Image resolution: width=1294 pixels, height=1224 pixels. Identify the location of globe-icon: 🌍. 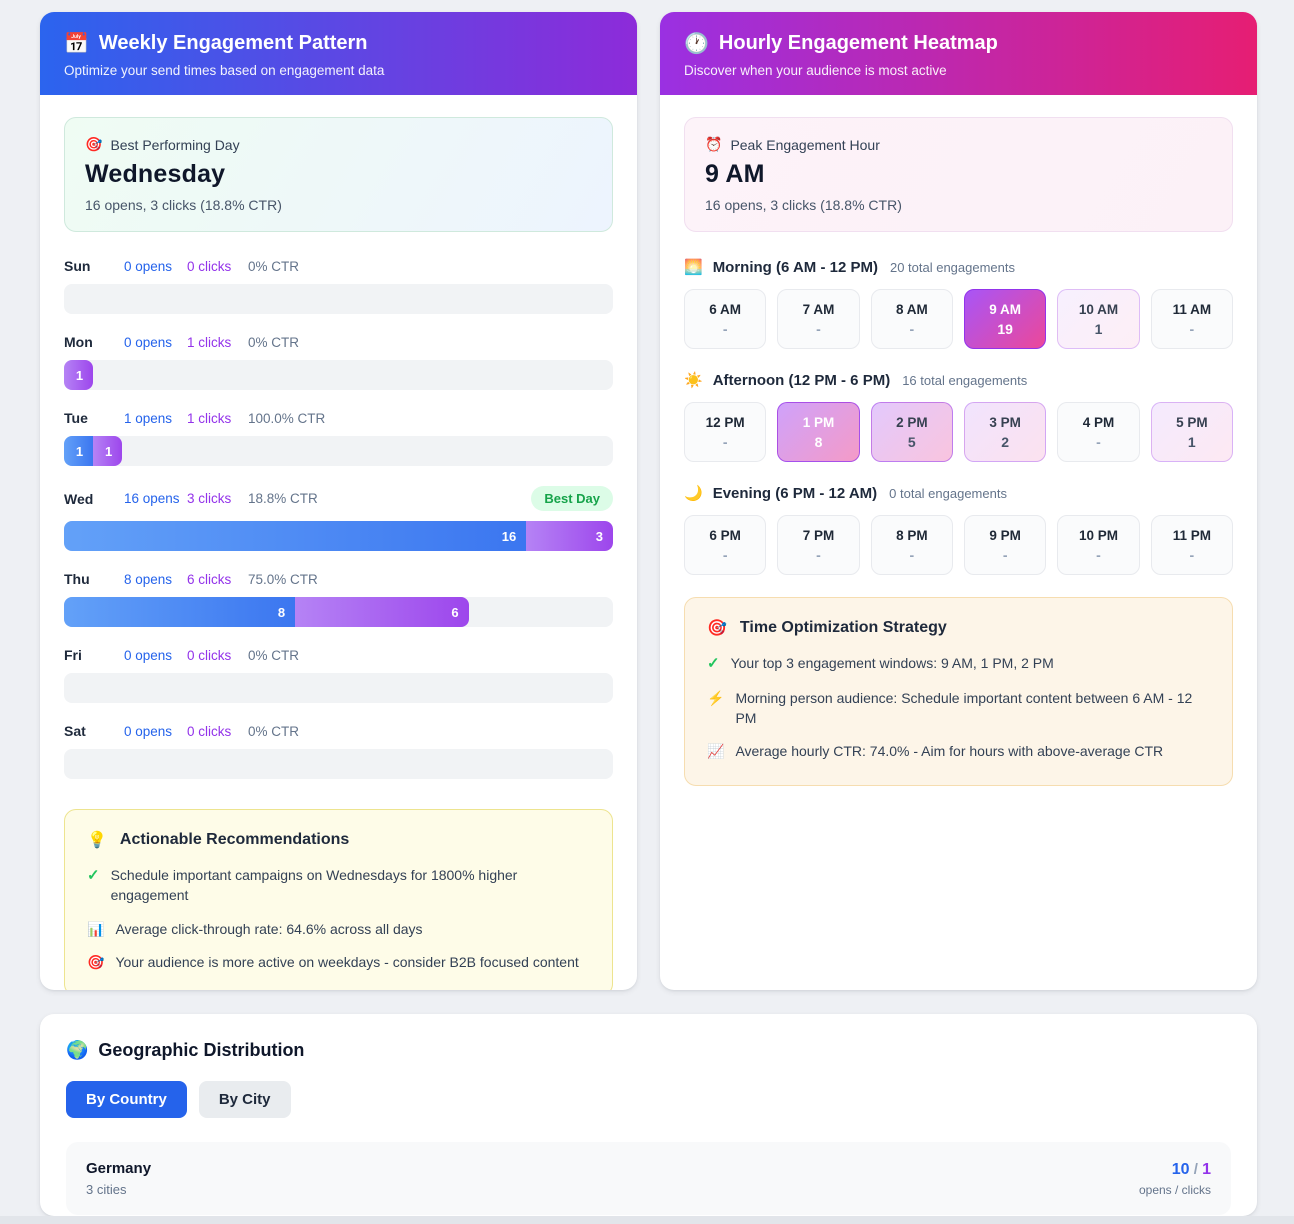
(77, 1050).